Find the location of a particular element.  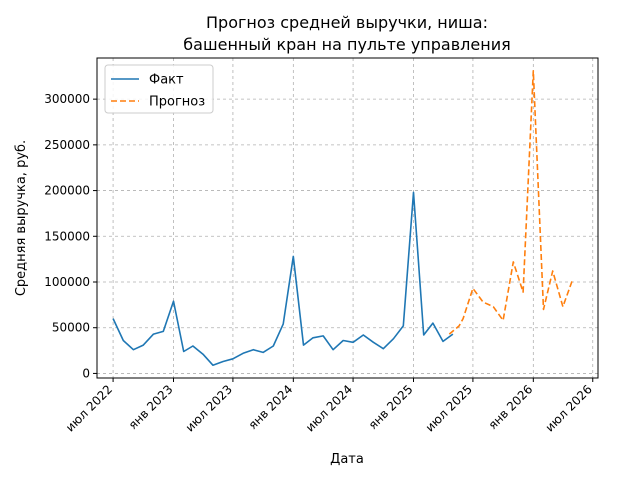

y-tick-label: 250000 is located at coordinates (67, 145).